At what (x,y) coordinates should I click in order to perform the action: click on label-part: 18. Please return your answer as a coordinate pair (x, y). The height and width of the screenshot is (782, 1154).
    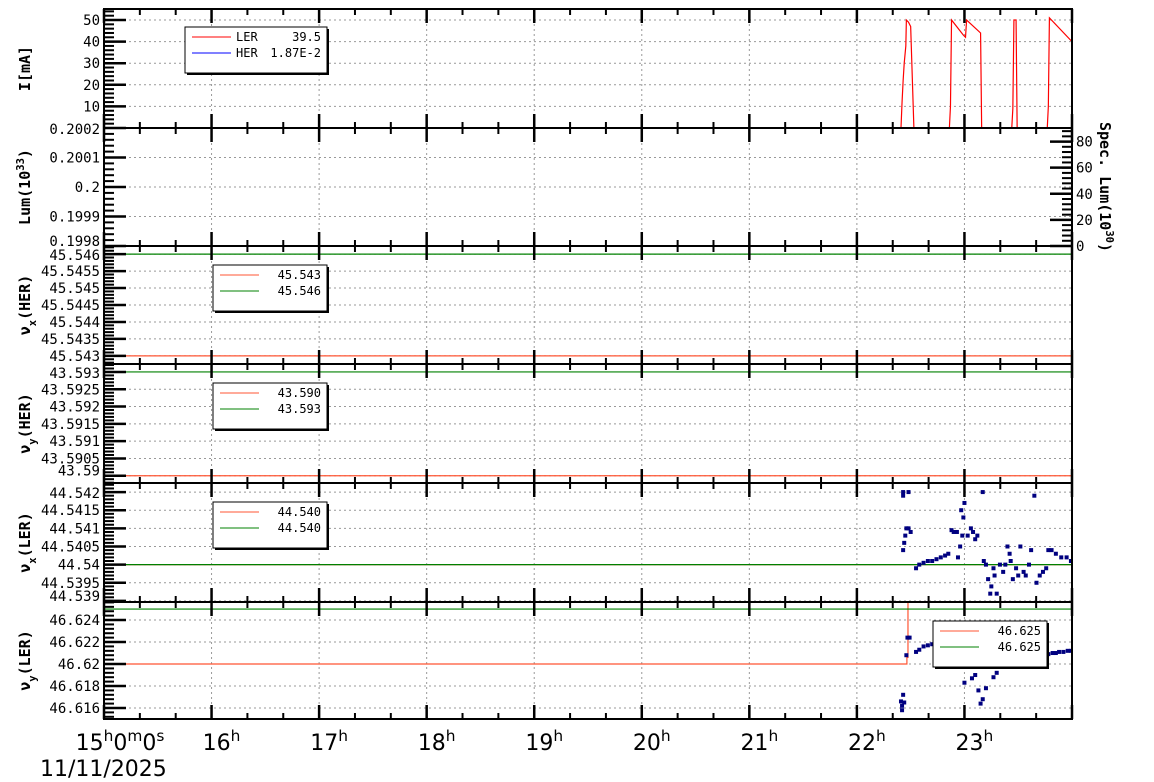
    Looking at the image, I should click on (432, 743).